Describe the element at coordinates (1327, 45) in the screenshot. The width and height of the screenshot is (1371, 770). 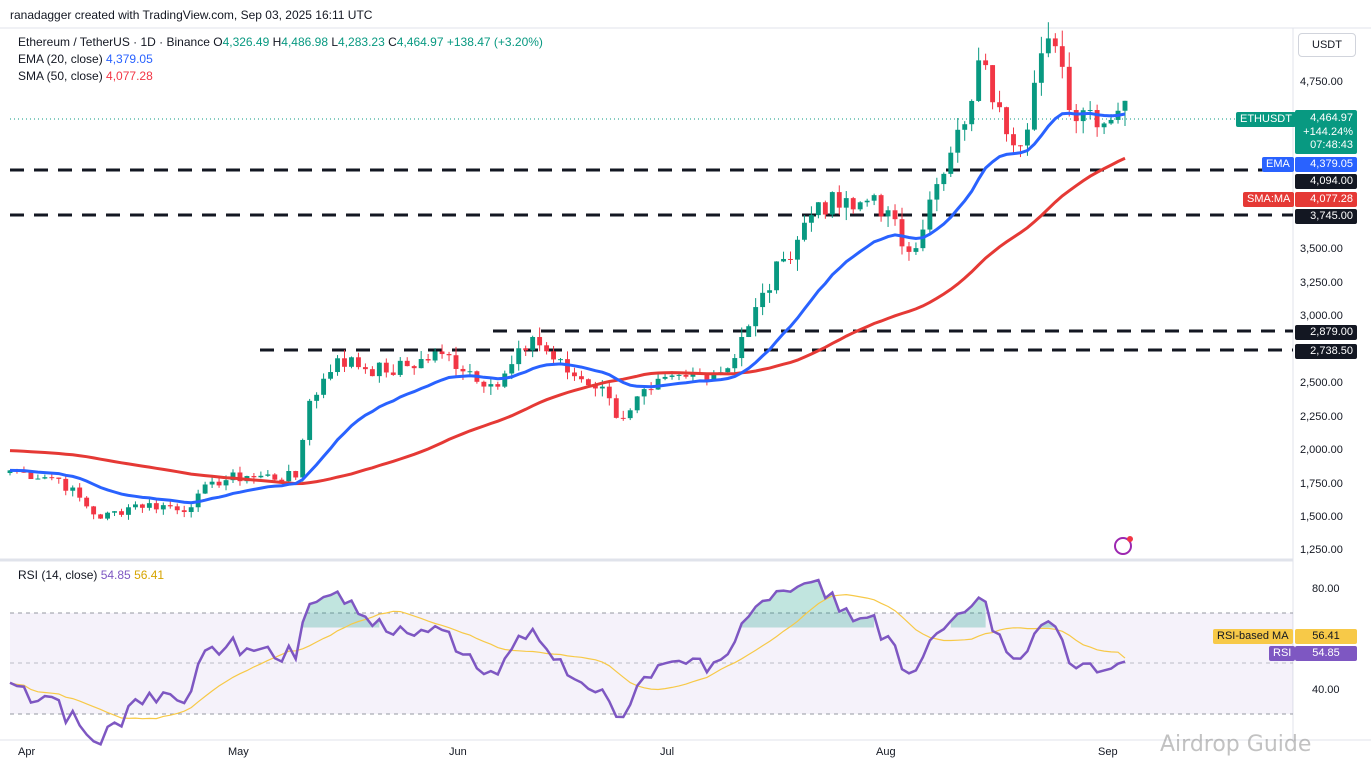
I see `currency-button: USDT` at that location.